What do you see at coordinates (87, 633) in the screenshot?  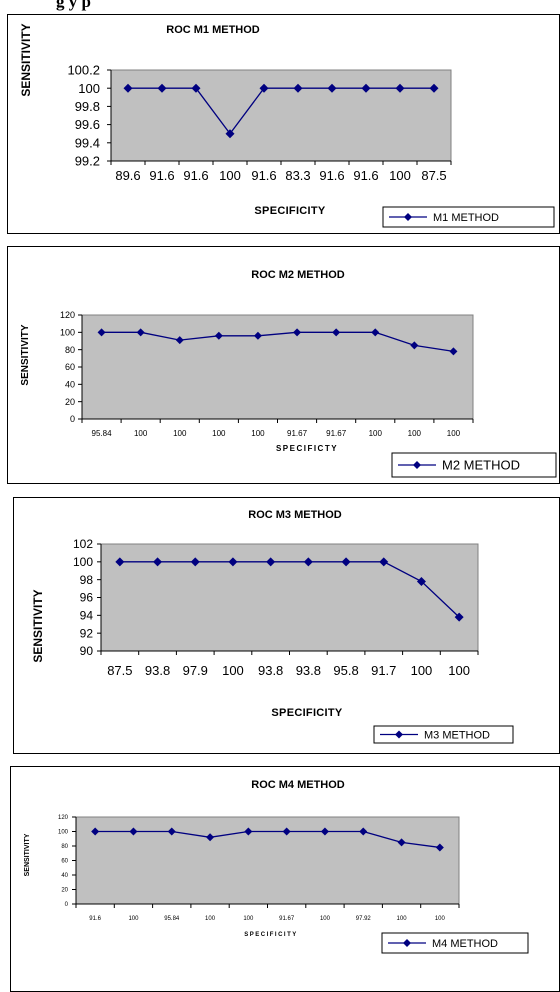 I see `y-tick-label: 92` at bounding box center [87, 633].